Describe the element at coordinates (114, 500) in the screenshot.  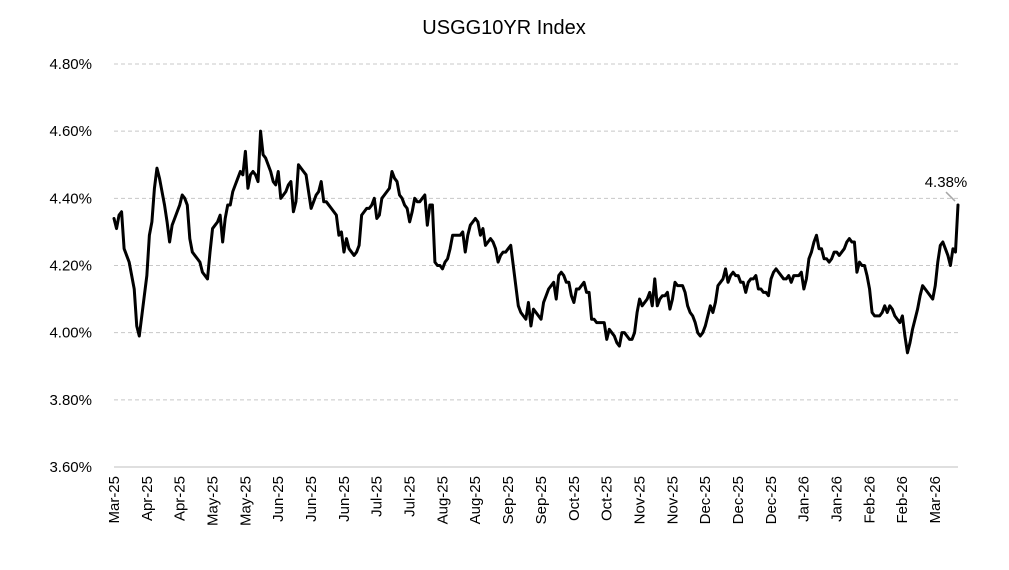
I see `x-tick-label: Mar-25` at that location.